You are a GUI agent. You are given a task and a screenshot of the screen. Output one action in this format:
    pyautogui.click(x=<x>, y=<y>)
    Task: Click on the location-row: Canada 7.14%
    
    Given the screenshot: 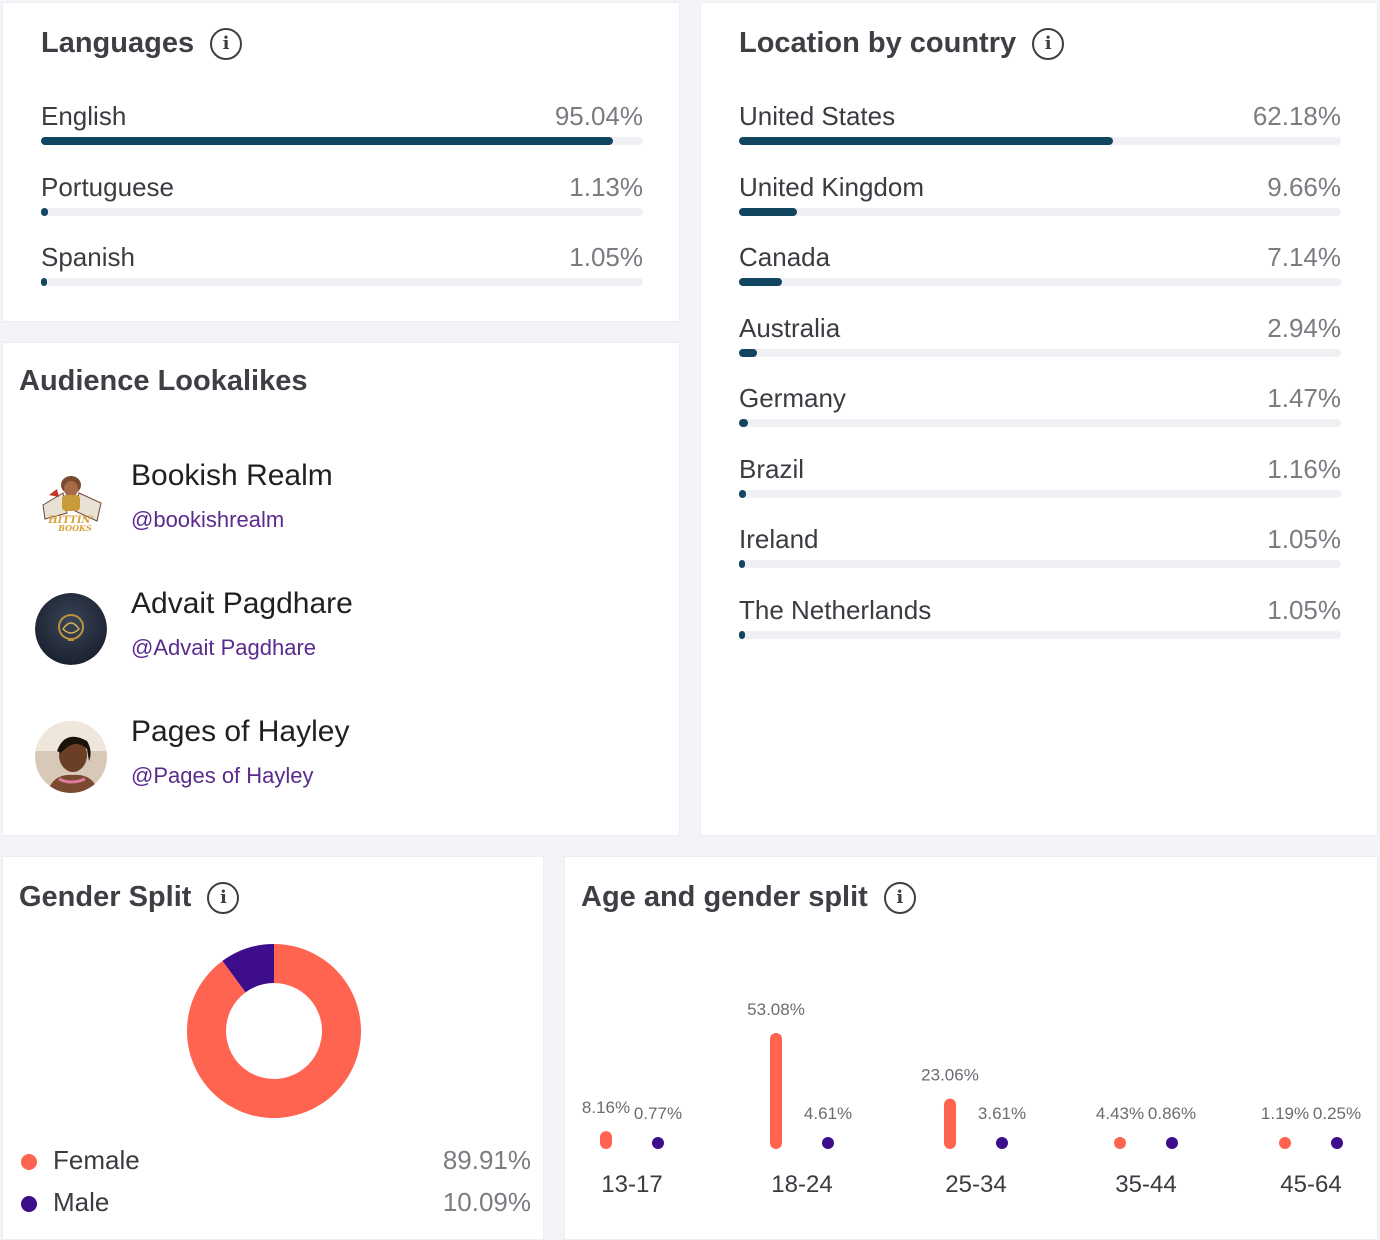 What is the action you would take?
    pyautogui.click(x=1040, y=267)
    